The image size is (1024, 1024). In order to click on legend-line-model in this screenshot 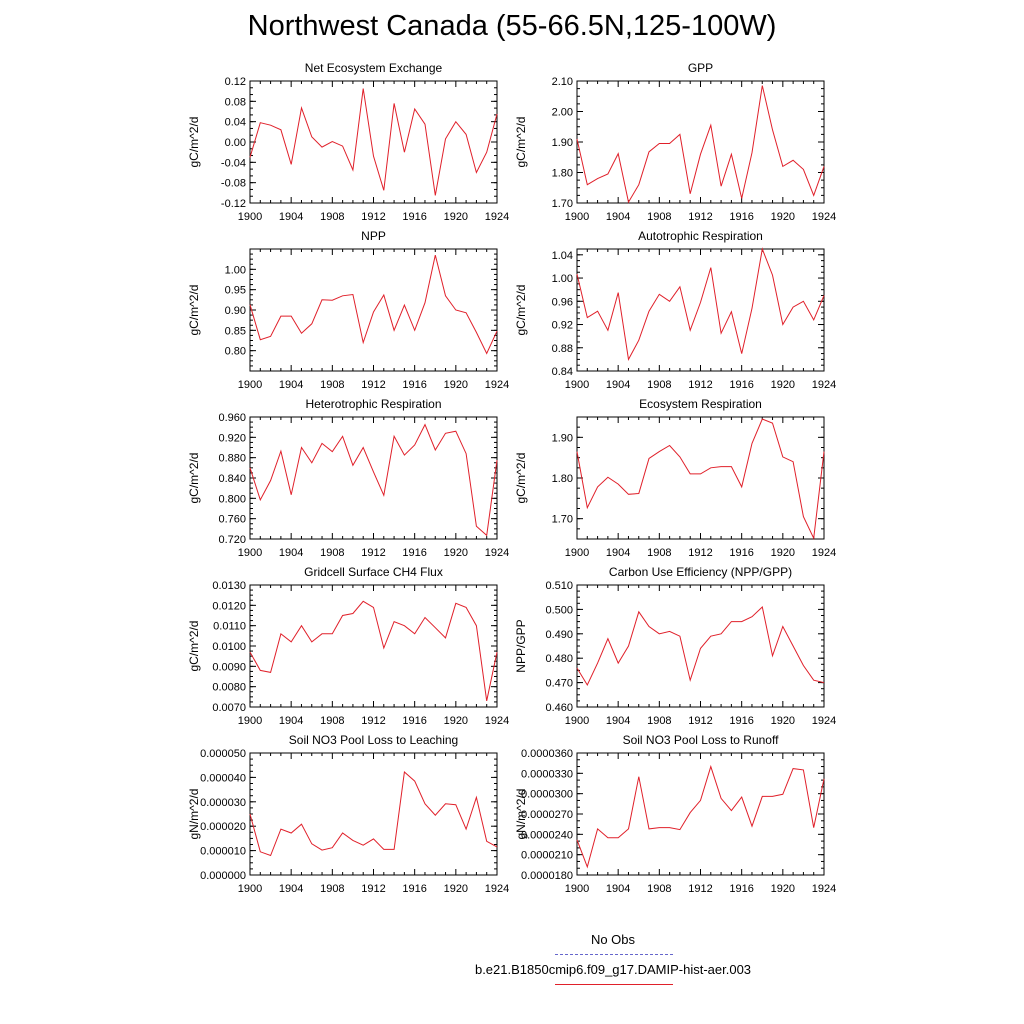, I will do `click(614, 984)`.